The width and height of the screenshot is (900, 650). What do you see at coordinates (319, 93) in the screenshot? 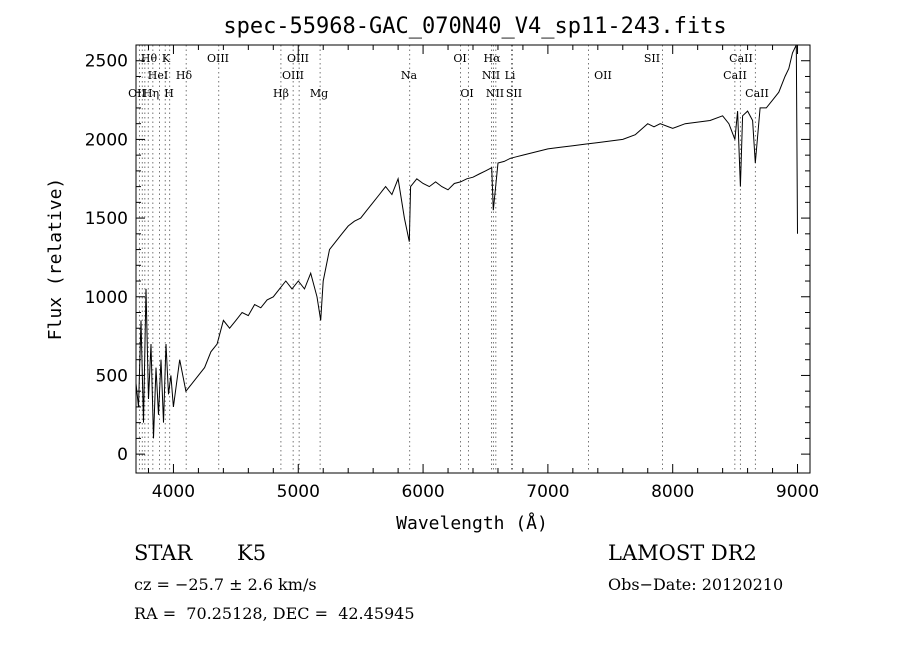
I see `spectral-line-label: Mg` at bounding box center [319, 93].